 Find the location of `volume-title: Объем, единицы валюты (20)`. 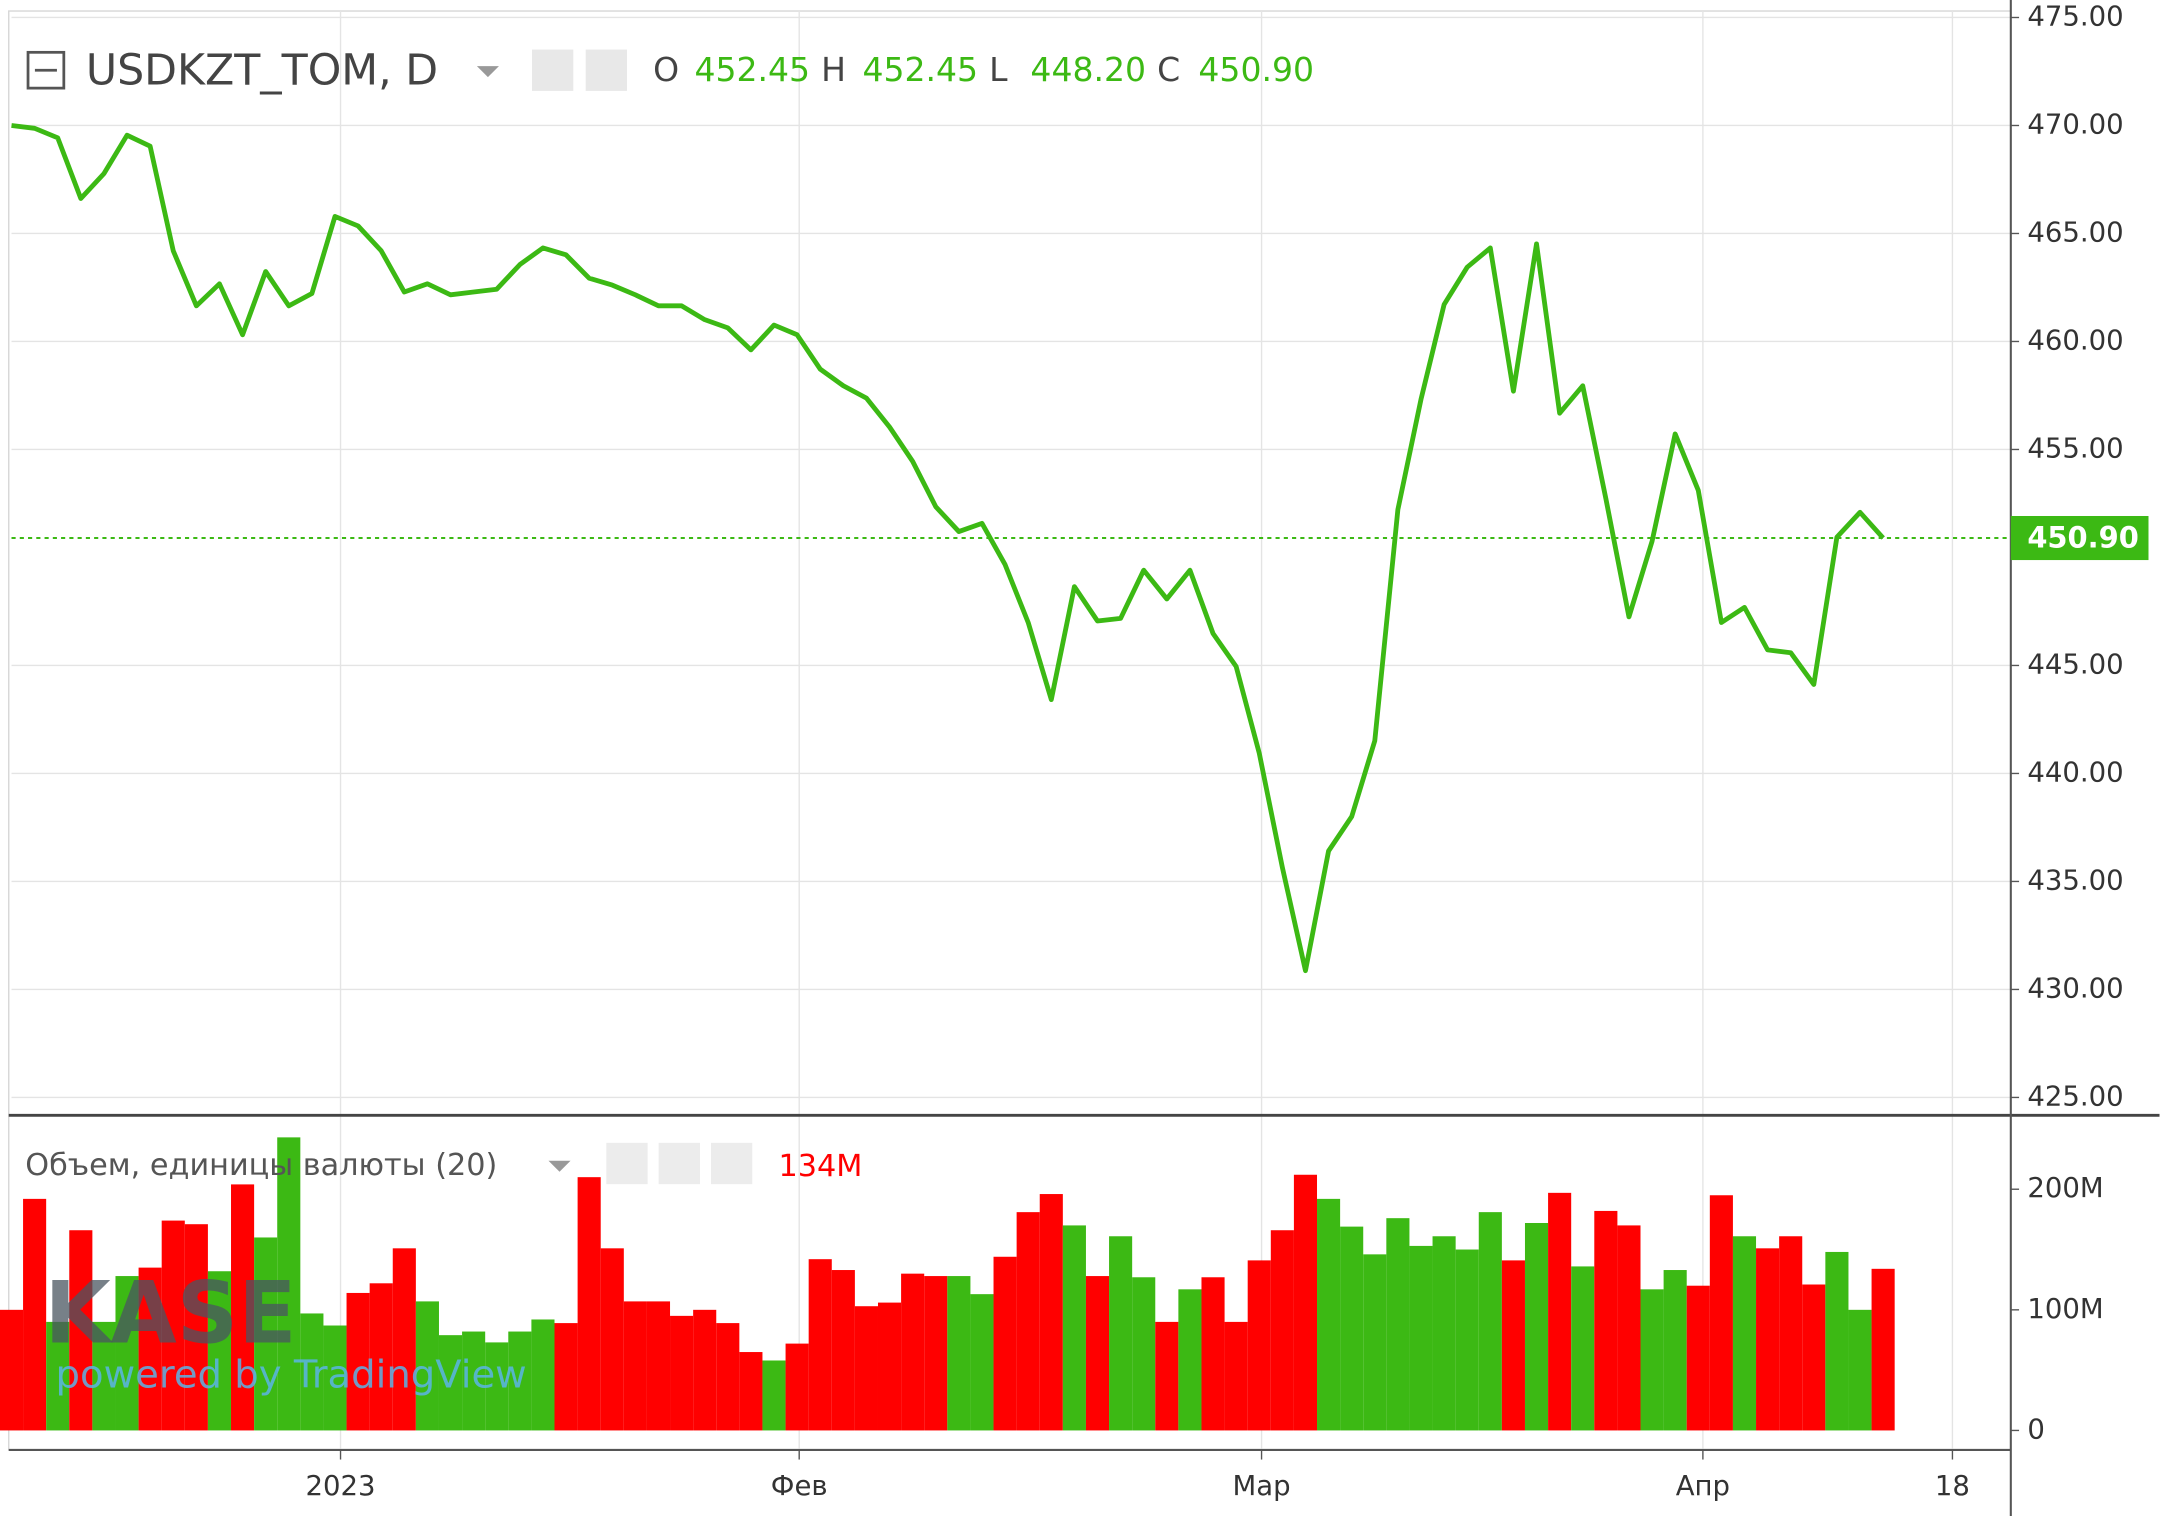

volume-title: Объем, единицы валюты (20) is located at coordinates (261, 1165).